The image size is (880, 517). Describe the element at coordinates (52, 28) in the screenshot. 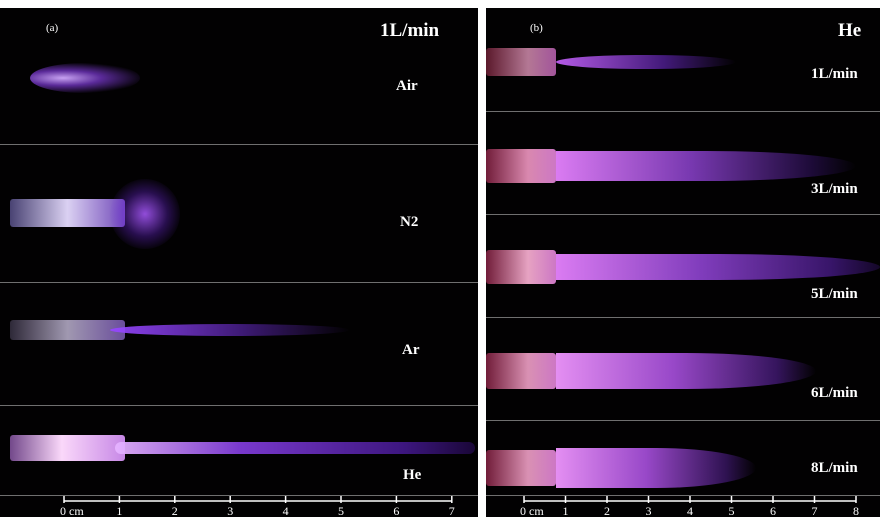

I see `panel-a-label: (a)` at that location.